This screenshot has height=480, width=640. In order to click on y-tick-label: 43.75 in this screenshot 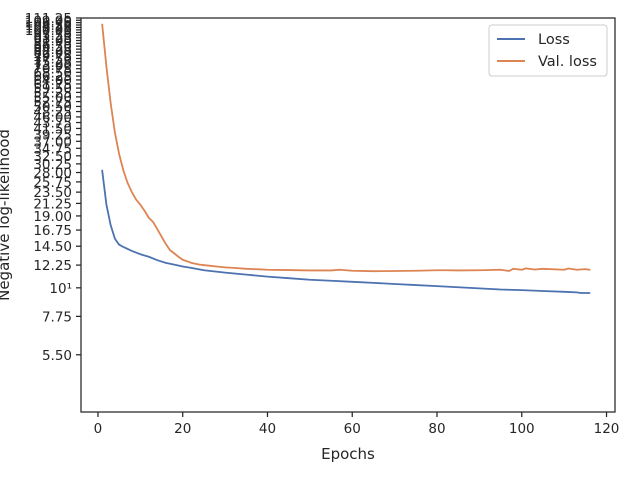, I will do `click(52, 124)`.